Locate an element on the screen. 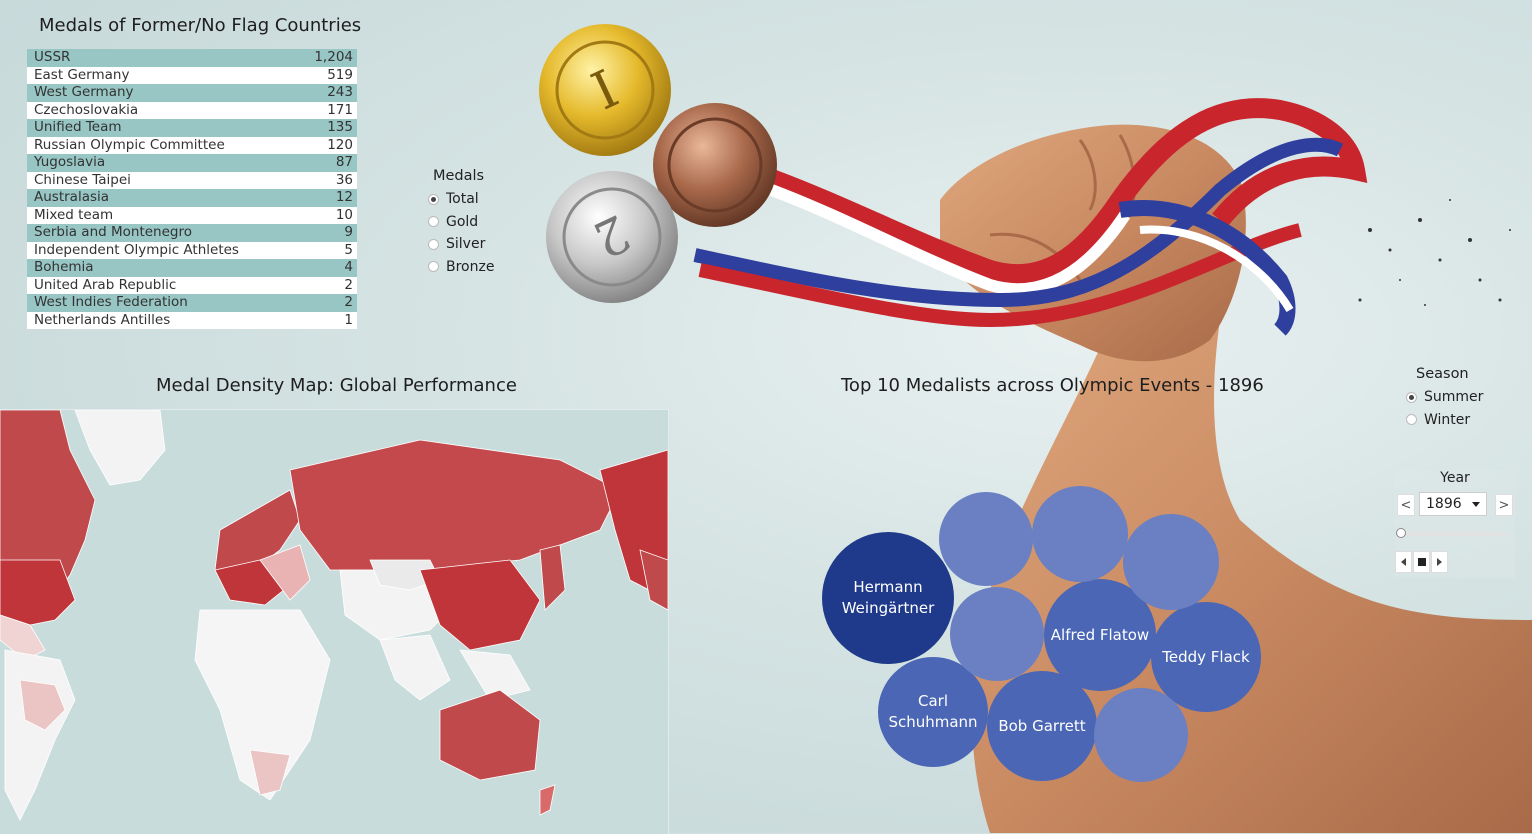 This screenshot has height=834, width=1532. medal-count: 135 is located at coordinates (340, 127).